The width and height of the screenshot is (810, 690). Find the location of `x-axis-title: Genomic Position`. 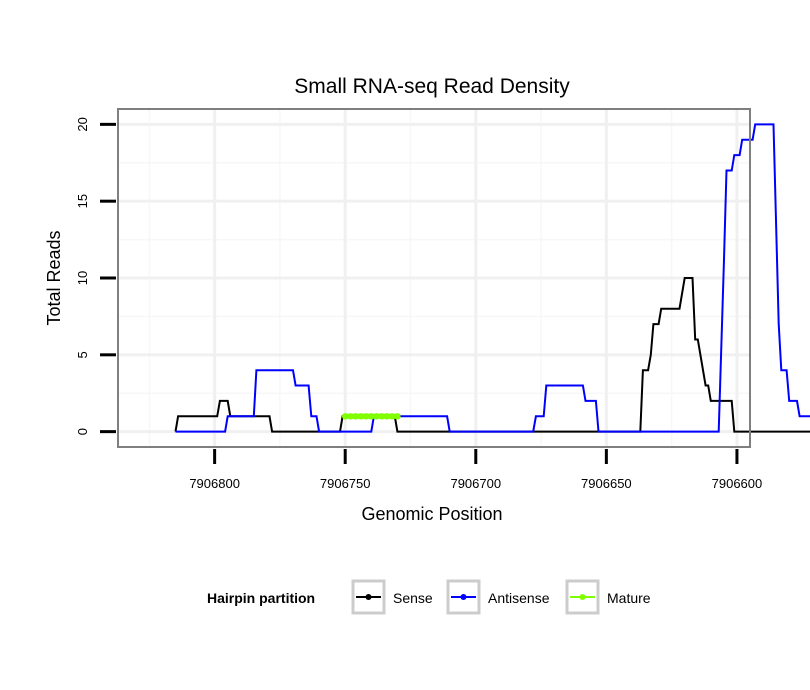

x-axis-title: Genomic Position is located at coordinates (431, 514).